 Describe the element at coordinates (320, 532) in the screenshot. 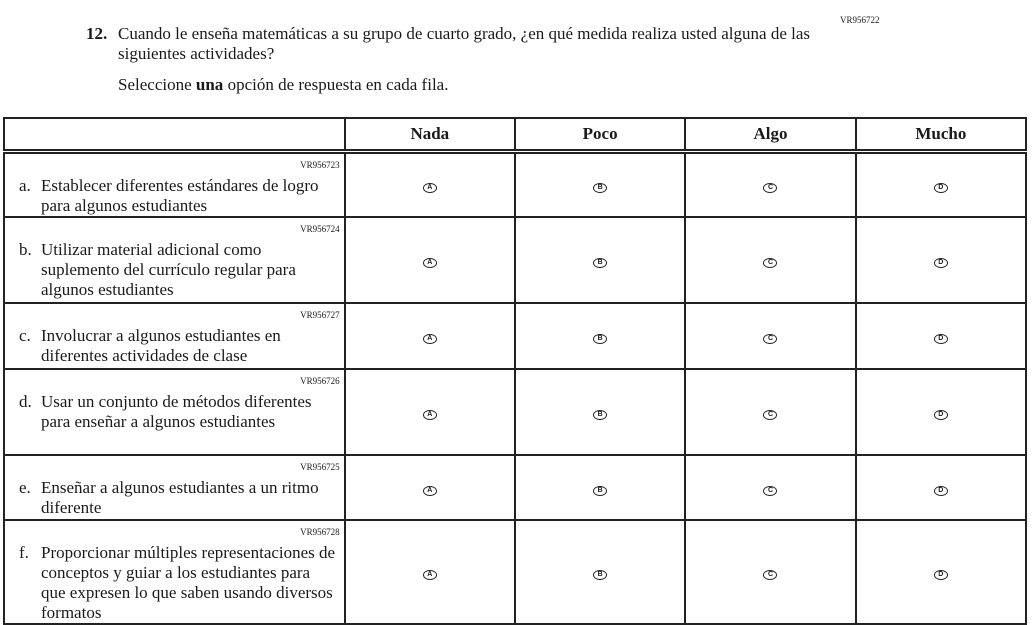

I see `item-code: VR956728` at that location.